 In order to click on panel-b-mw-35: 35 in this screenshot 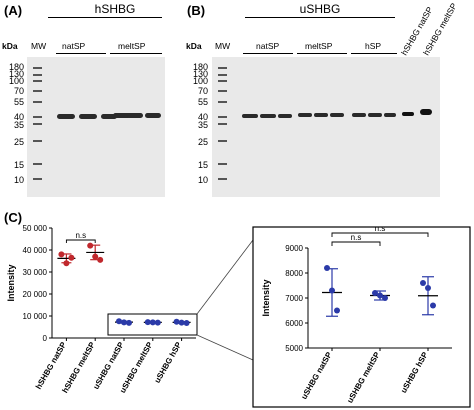, I will do `click(202, 125)`.